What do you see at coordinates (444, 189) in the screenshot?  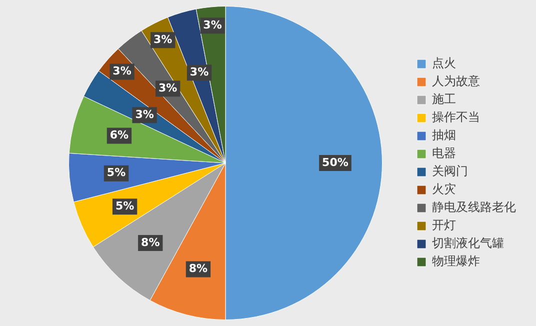 I see `legend-label: 火灾` at bounding box center [444, 189].